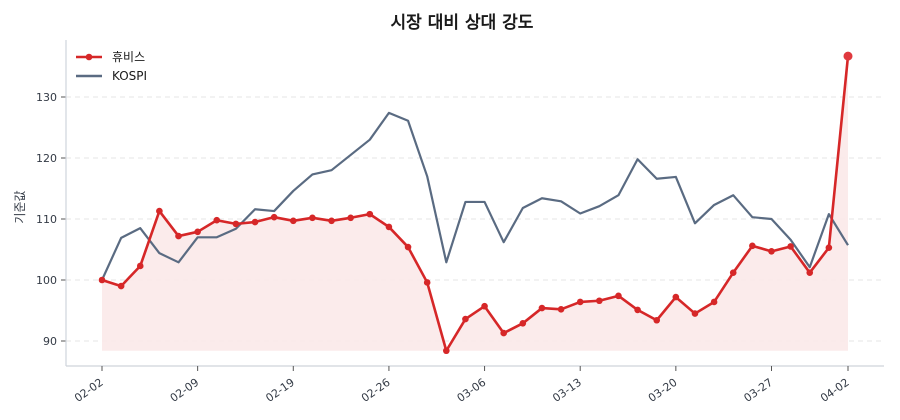 The image size is (900, 420). I want to click on y-axis-label: 기준값, so click(20, 206).